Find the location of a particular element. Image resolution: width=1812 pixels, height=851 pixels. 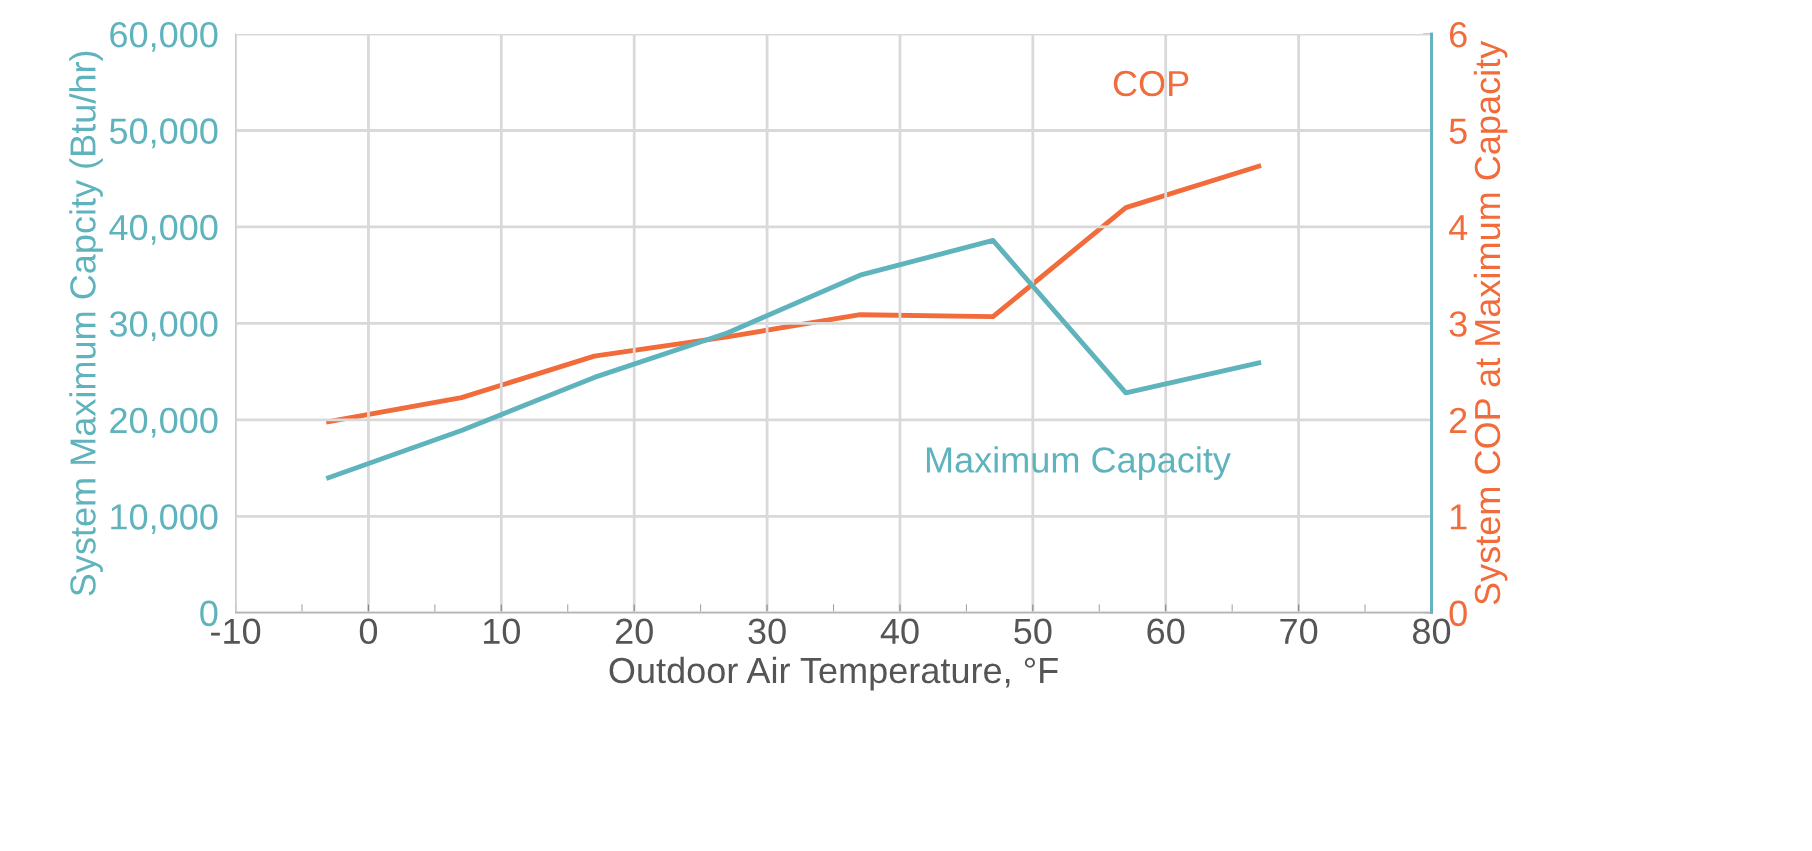

x-tick-label: 70 is located at coordinates (1299, 631).